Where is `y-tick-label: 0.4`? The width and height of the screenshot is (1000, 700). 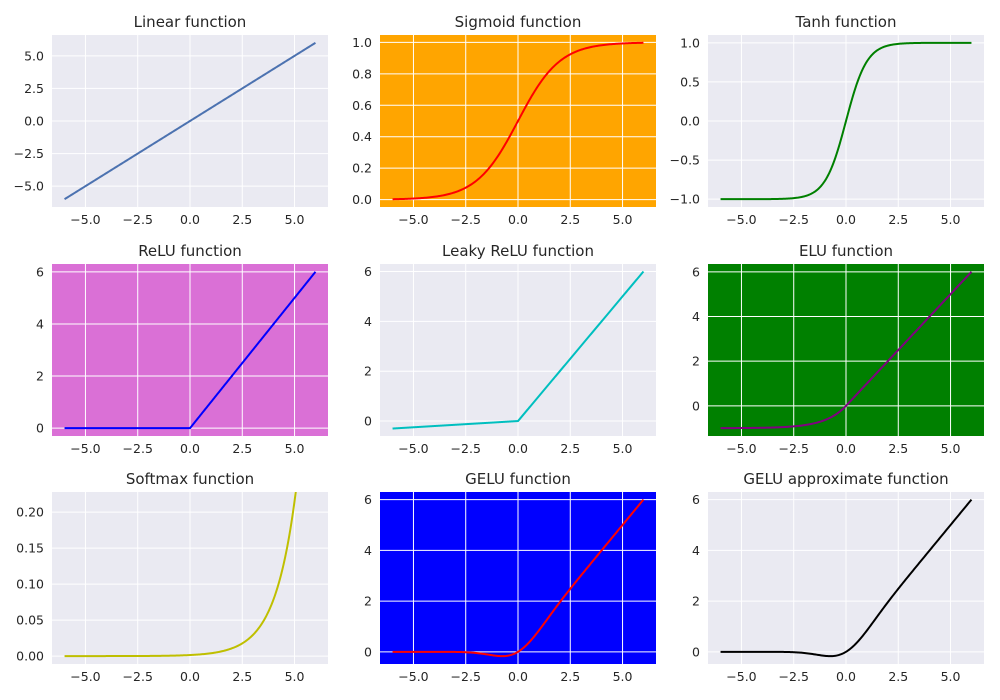 y-tick-label: 0.4 is located at coordinates (362, 136).